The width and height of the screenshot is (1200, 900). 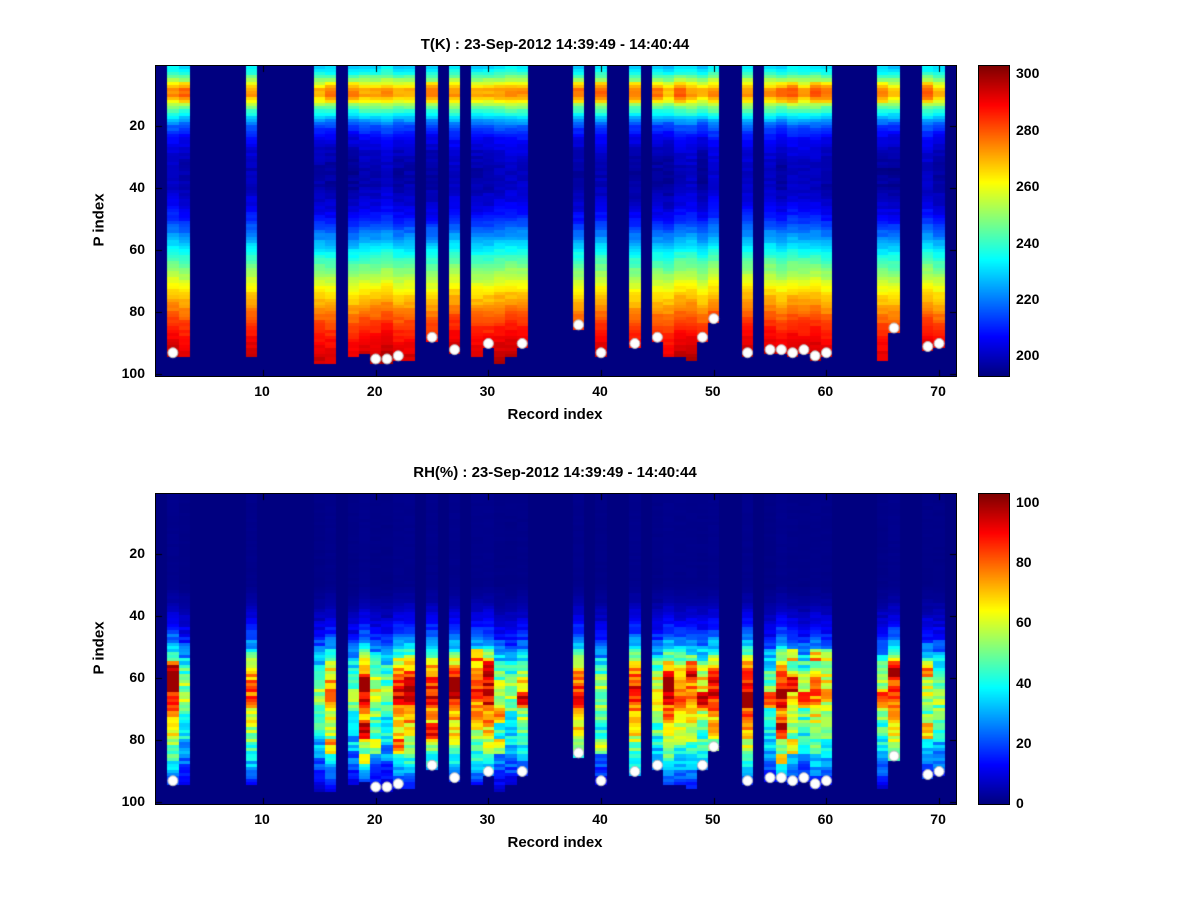 What do you see at coordinates (1028, 129) in the screenshot?
I see `colorbar-tick-label: 280` at bounding box center [1028, 129].